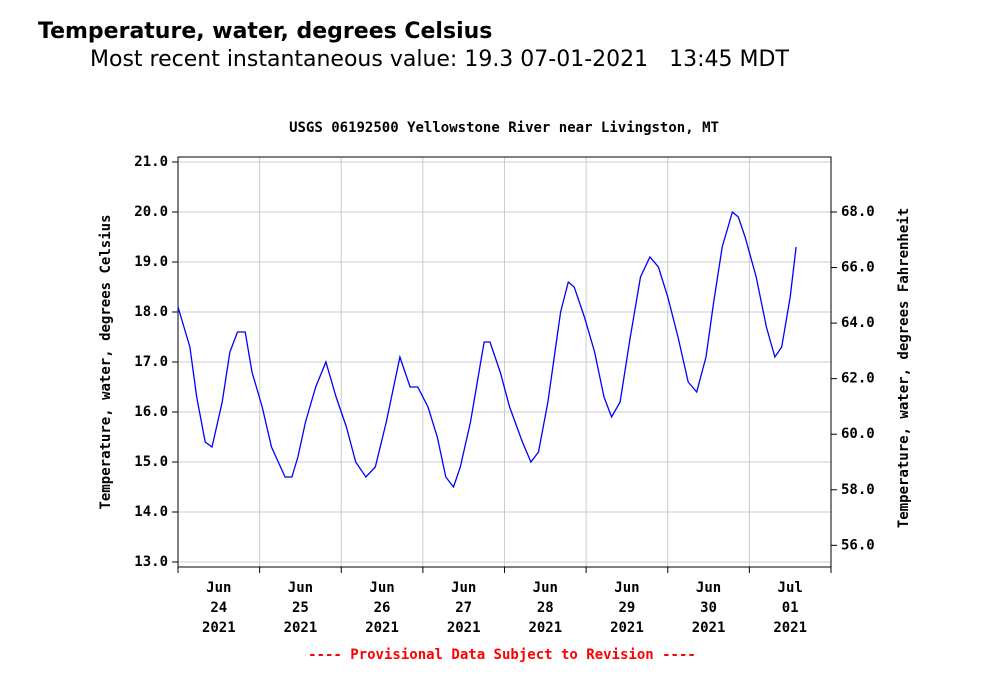 The image size is (1000, 674). I want to click on x-tick-label: 27, so click(463, 608).